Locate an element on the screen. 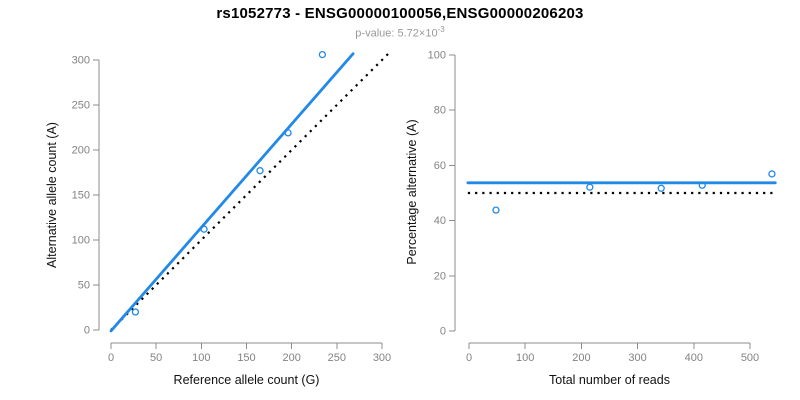  y-tick-label: 40 is located at coordinates (440, 221).